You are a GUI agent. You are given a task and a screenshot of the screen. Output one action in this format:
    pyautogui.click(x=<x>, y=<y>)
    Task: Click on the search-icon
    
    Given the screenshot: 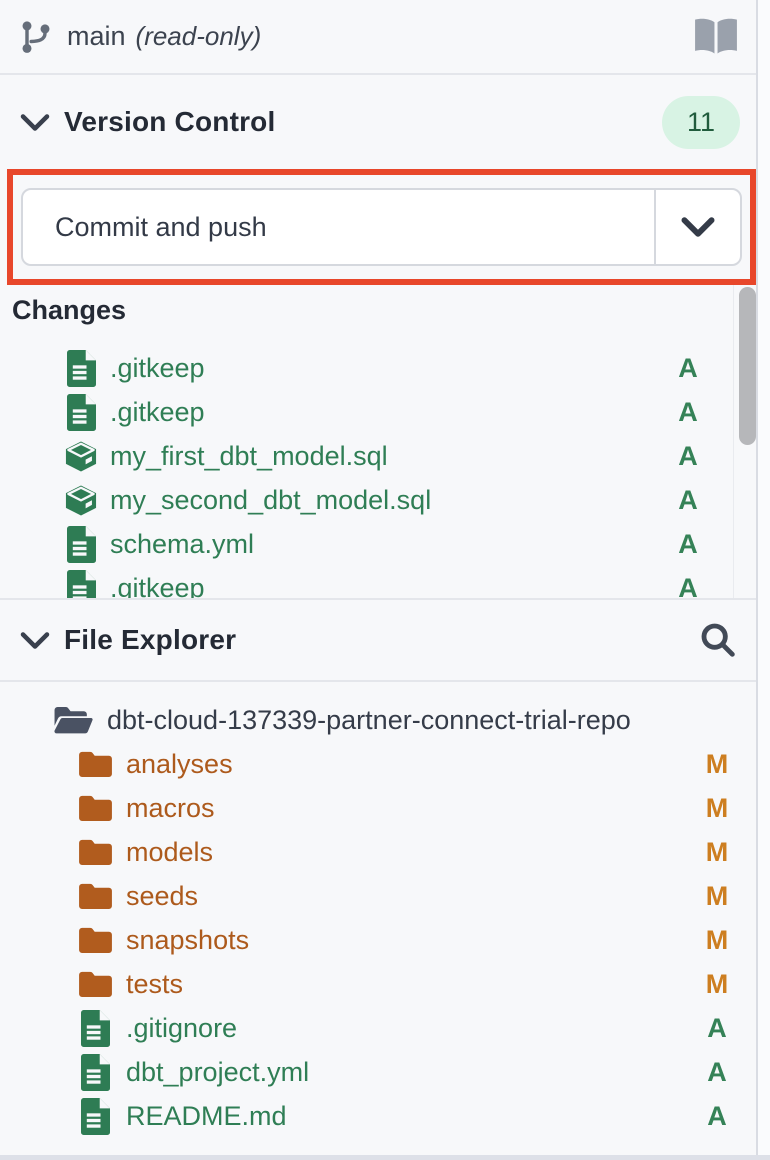 What is the action you would take?
    pyautogui.click(x=718, y=640)
    